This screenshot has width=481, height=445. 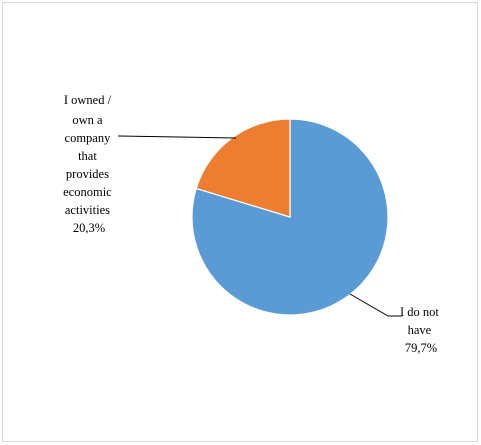 What do you see at coordinates (87, 210) in the screenshot?
I see `slice-label-orange-line: activities` at bounding box center [87, 210].